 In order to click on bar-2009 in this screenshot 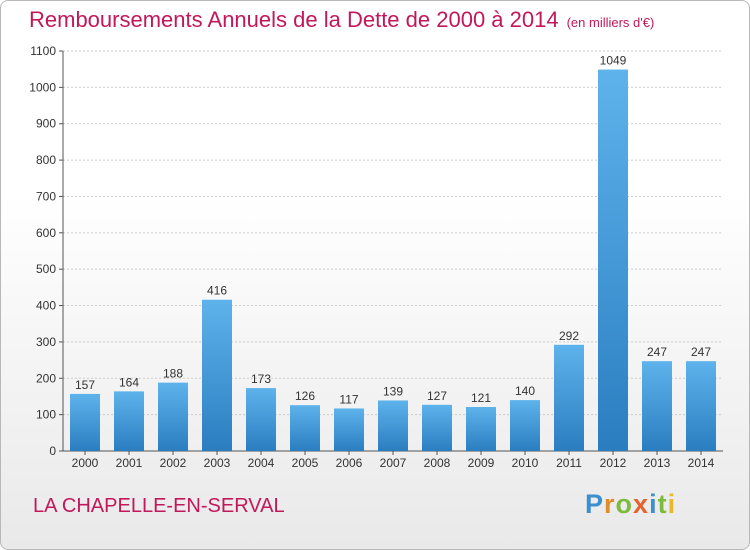, I will do `click(481, 429)`.